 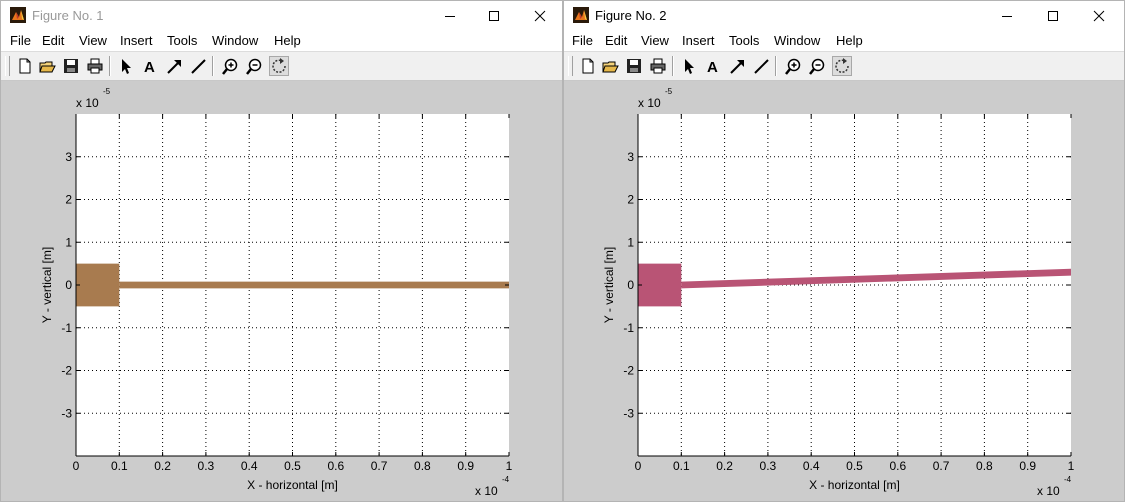 I want to click on maximize-icon, so click(x=494, y=16).